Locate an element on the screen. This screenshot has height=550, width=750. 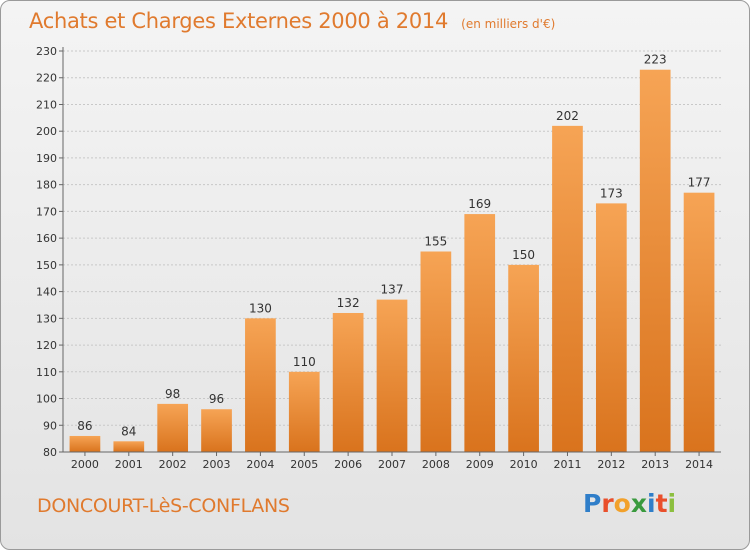
x-tick-label: 2008 is located at coordinates (436, 464).